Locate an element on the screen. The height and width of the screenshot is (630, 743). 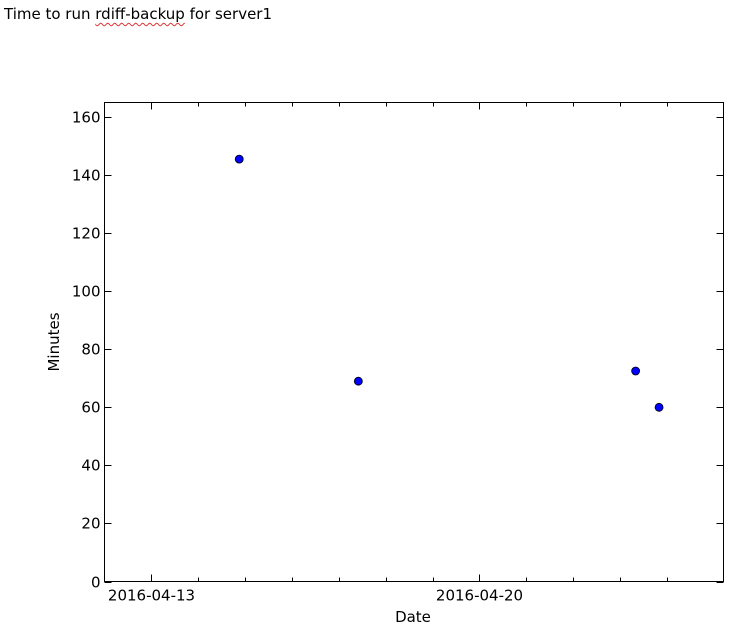
y-tick-label: 20 is located at coordinates (90, 524).